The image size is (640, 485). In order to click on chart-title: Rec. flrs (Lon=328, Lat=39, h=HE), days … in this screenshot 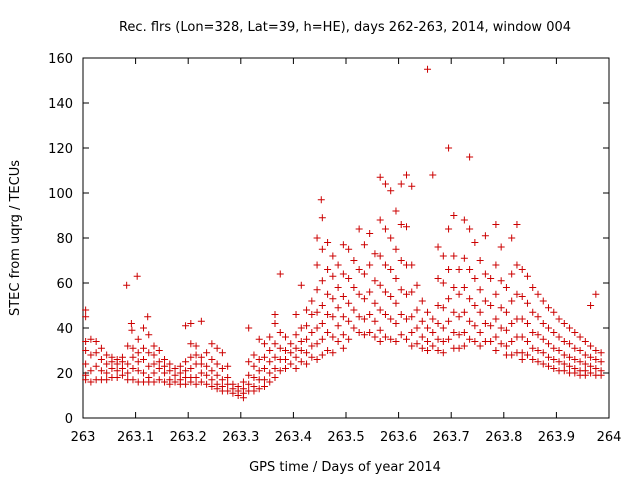, I will do `click(345, 27)`.